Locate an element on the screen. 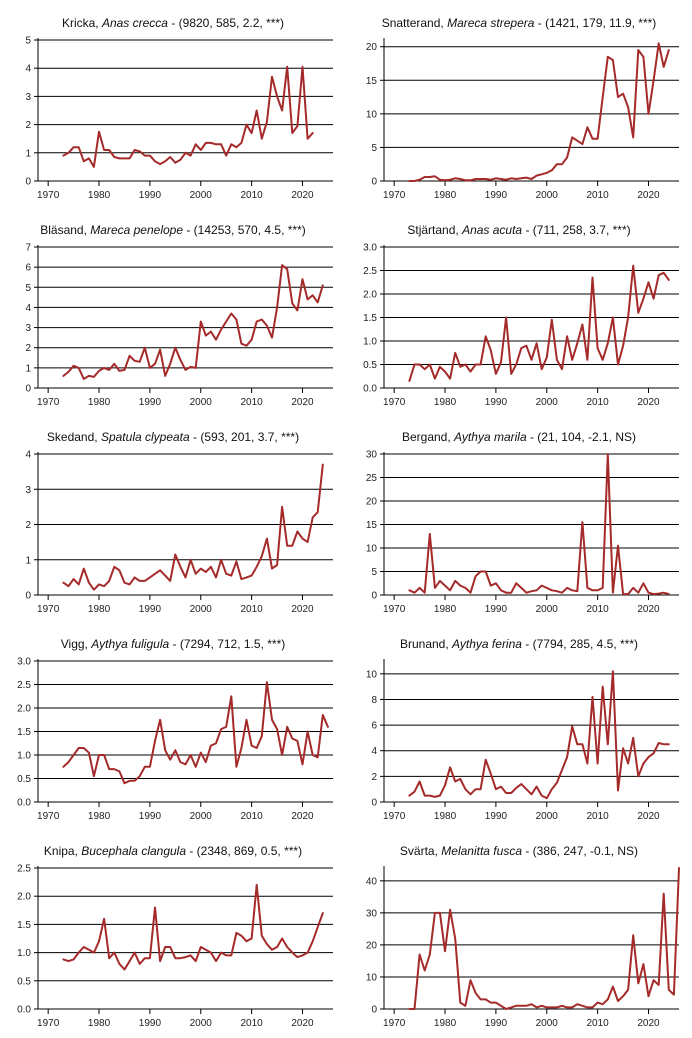 The height and width of the screenshot is (1038, 692). species-stats: - (21, 104, -2.1, NS) is located at coordinates (581, 437).